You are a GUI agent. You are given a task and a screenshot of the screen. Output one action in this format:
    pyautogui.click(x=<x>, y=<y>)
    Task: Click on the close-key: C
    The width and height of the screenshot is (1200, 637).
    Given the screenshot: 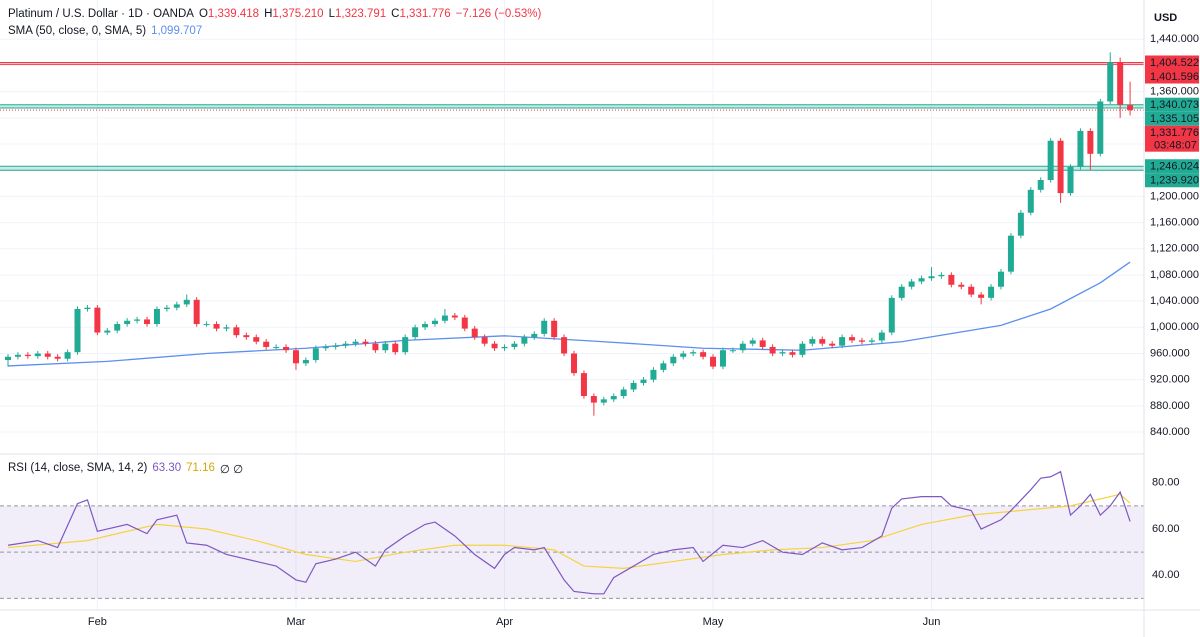 What is the action you would take?
    pyautogui.click(x=395, y=14)
    